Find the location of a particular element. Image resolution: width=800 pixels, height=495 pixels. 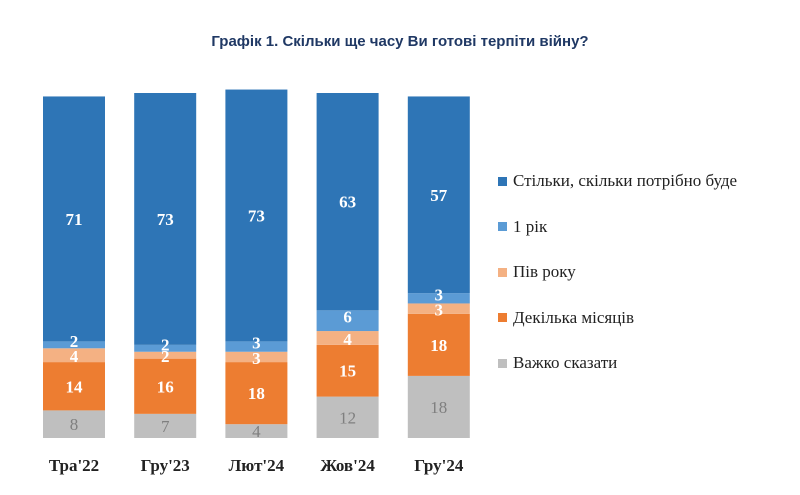

legend-label: Пів року is located at coordinates (544, 271).